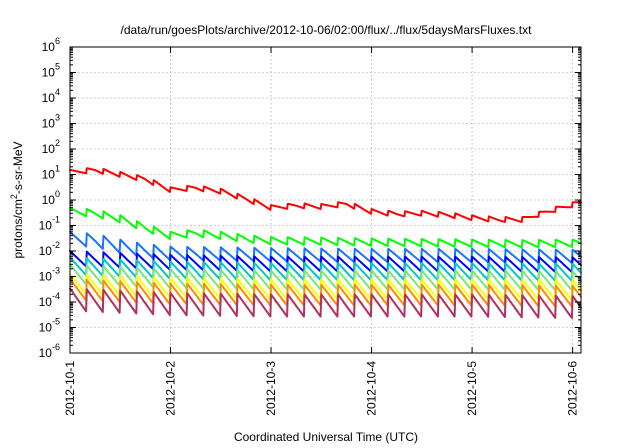 The width and height of the screenshot is (640, 448). I want to click on y-tick-label-exponent: -2, so click(56, 245).